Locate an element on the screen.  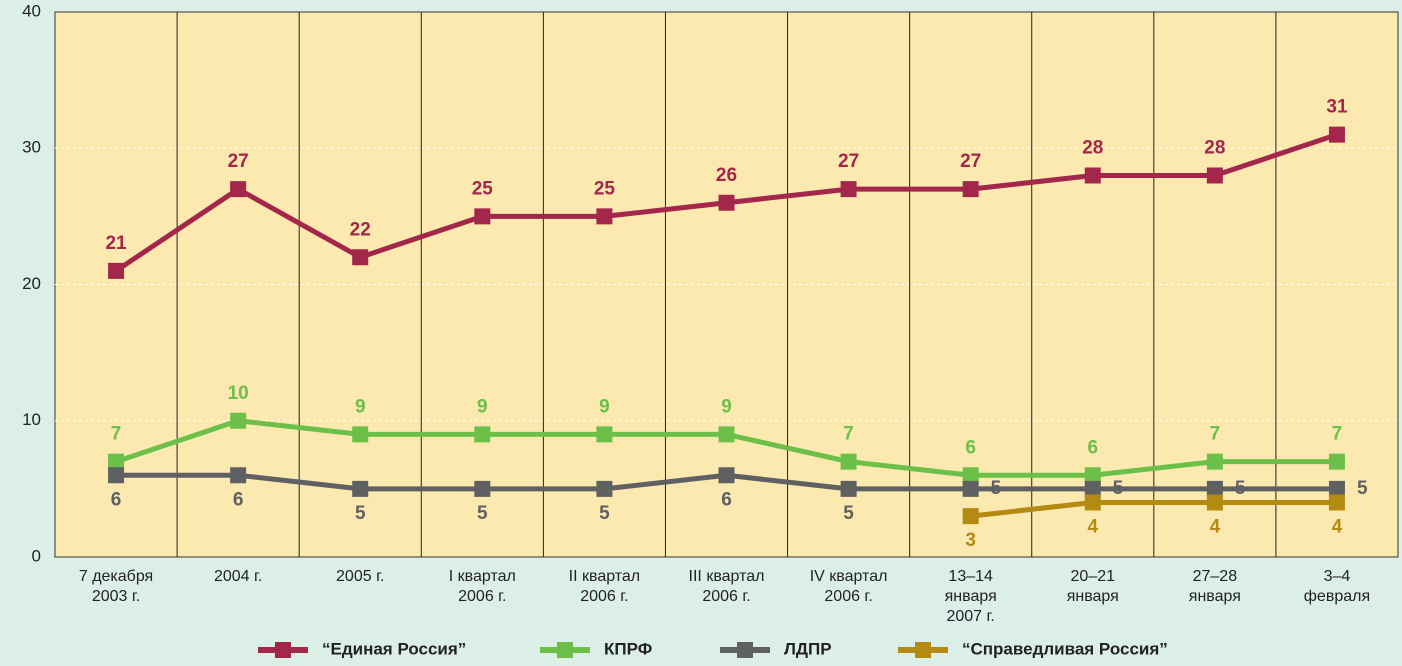
data-label: 26 is located at coordinates (726, 175).